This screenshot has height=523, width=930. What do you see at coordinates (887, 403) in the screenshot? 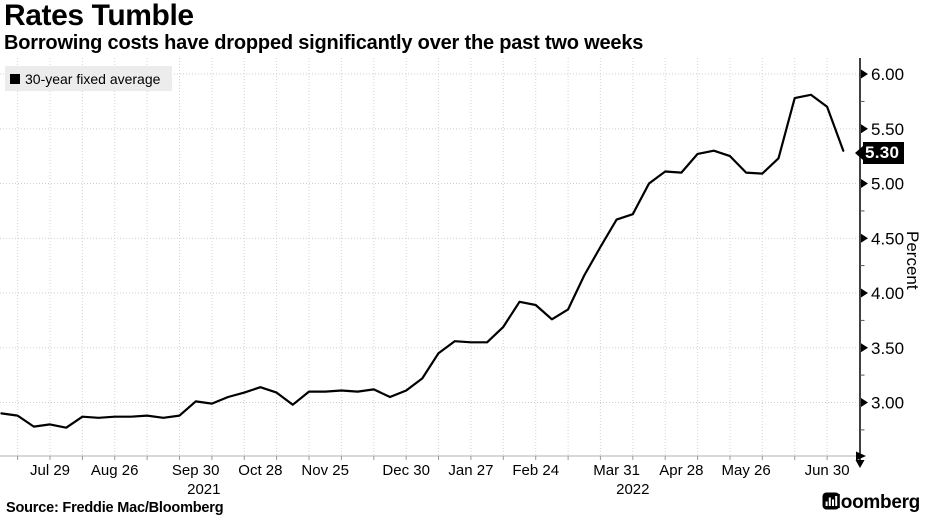
I see `y-tick-label: 3.00` at bounding box center [887, 403].